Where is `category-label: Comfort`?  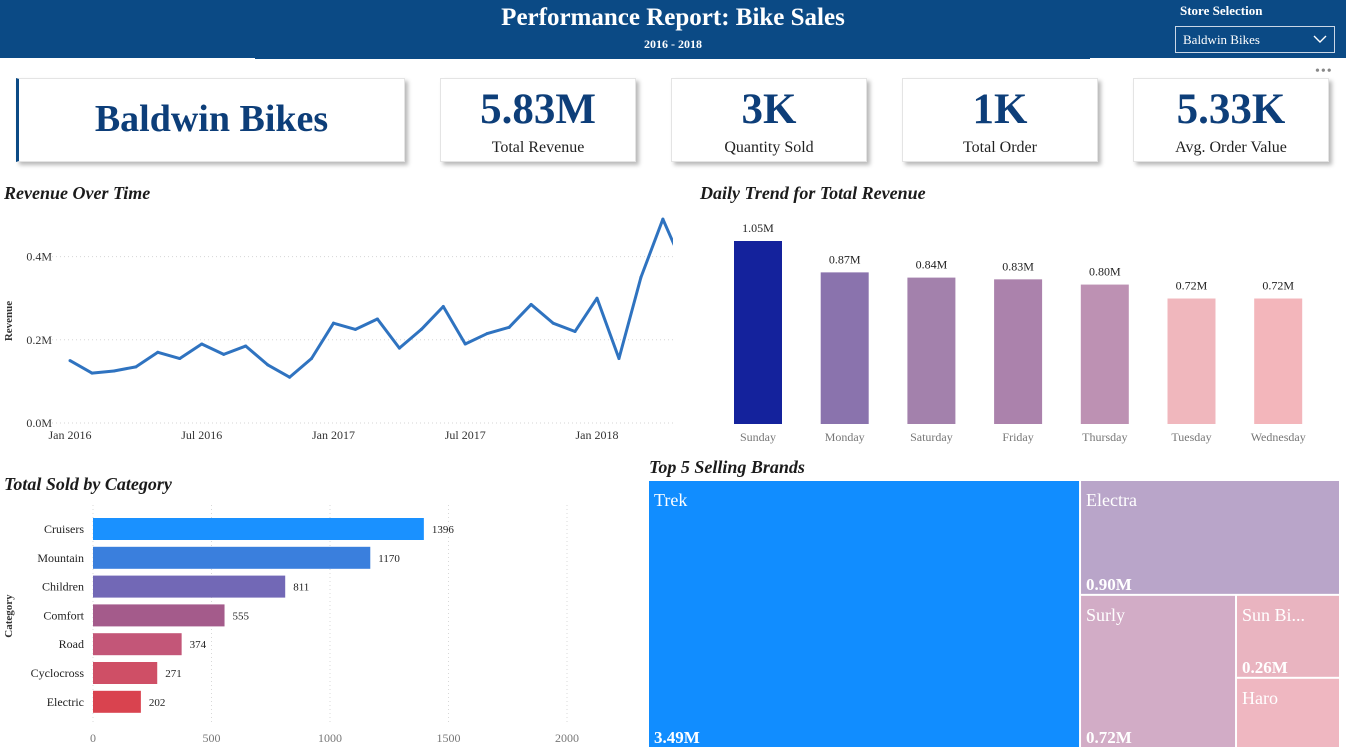 category-label: Comfort is located at coordinates (63, 615).